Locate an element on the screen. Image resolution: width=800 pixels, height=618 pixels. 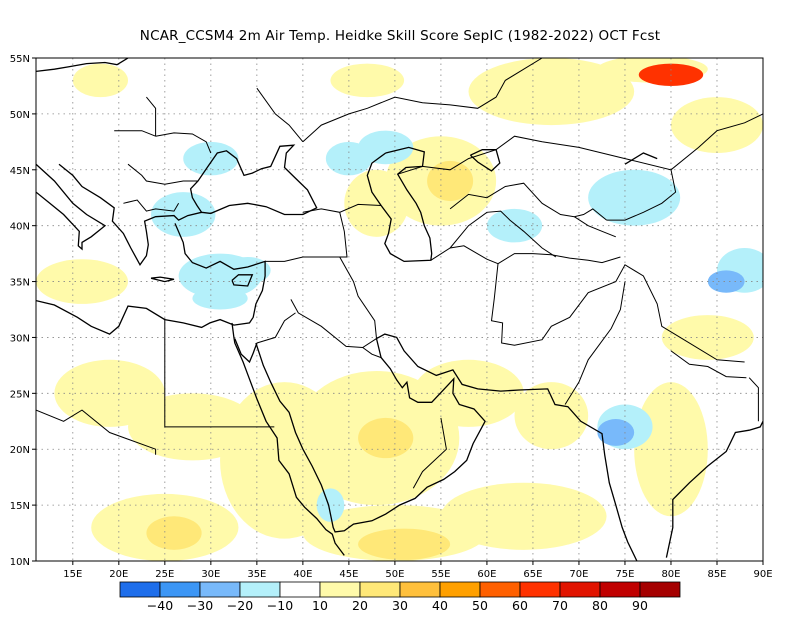
colorbar-label: 90 is located at coordinates (640, 605).